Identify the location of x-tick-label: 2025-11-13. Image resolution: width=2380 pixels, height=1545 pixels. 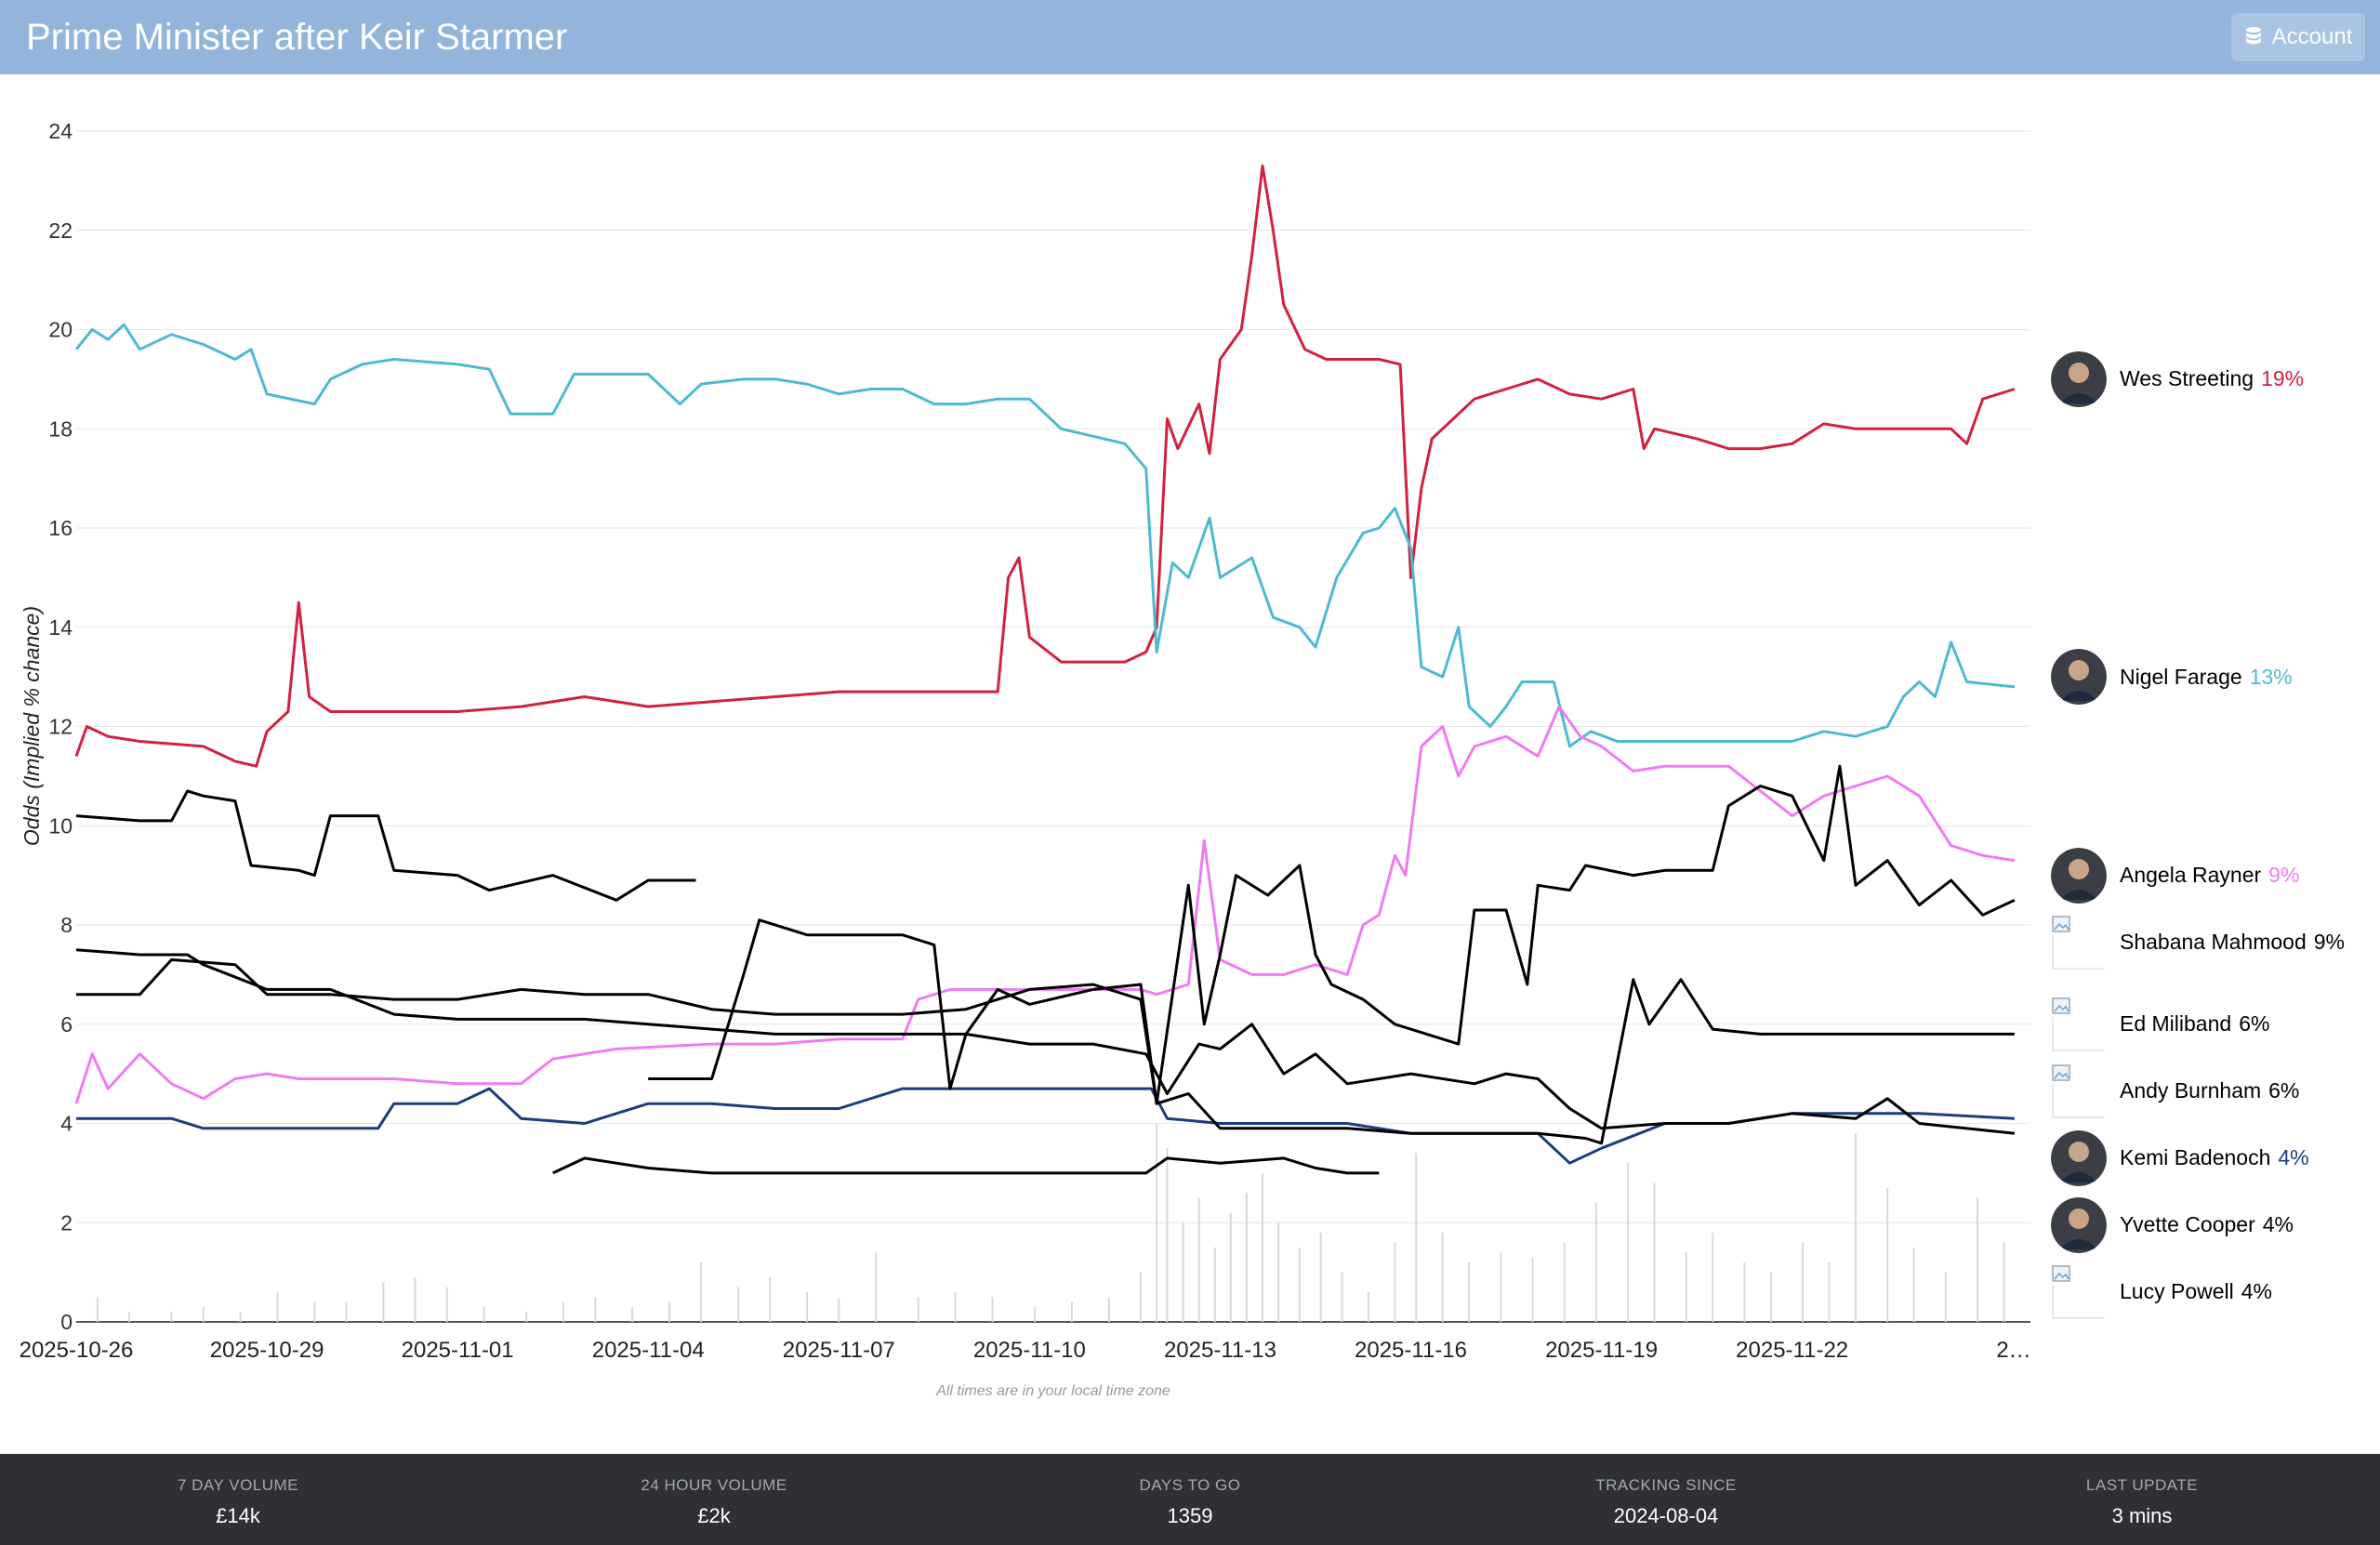
(1220, 1351).